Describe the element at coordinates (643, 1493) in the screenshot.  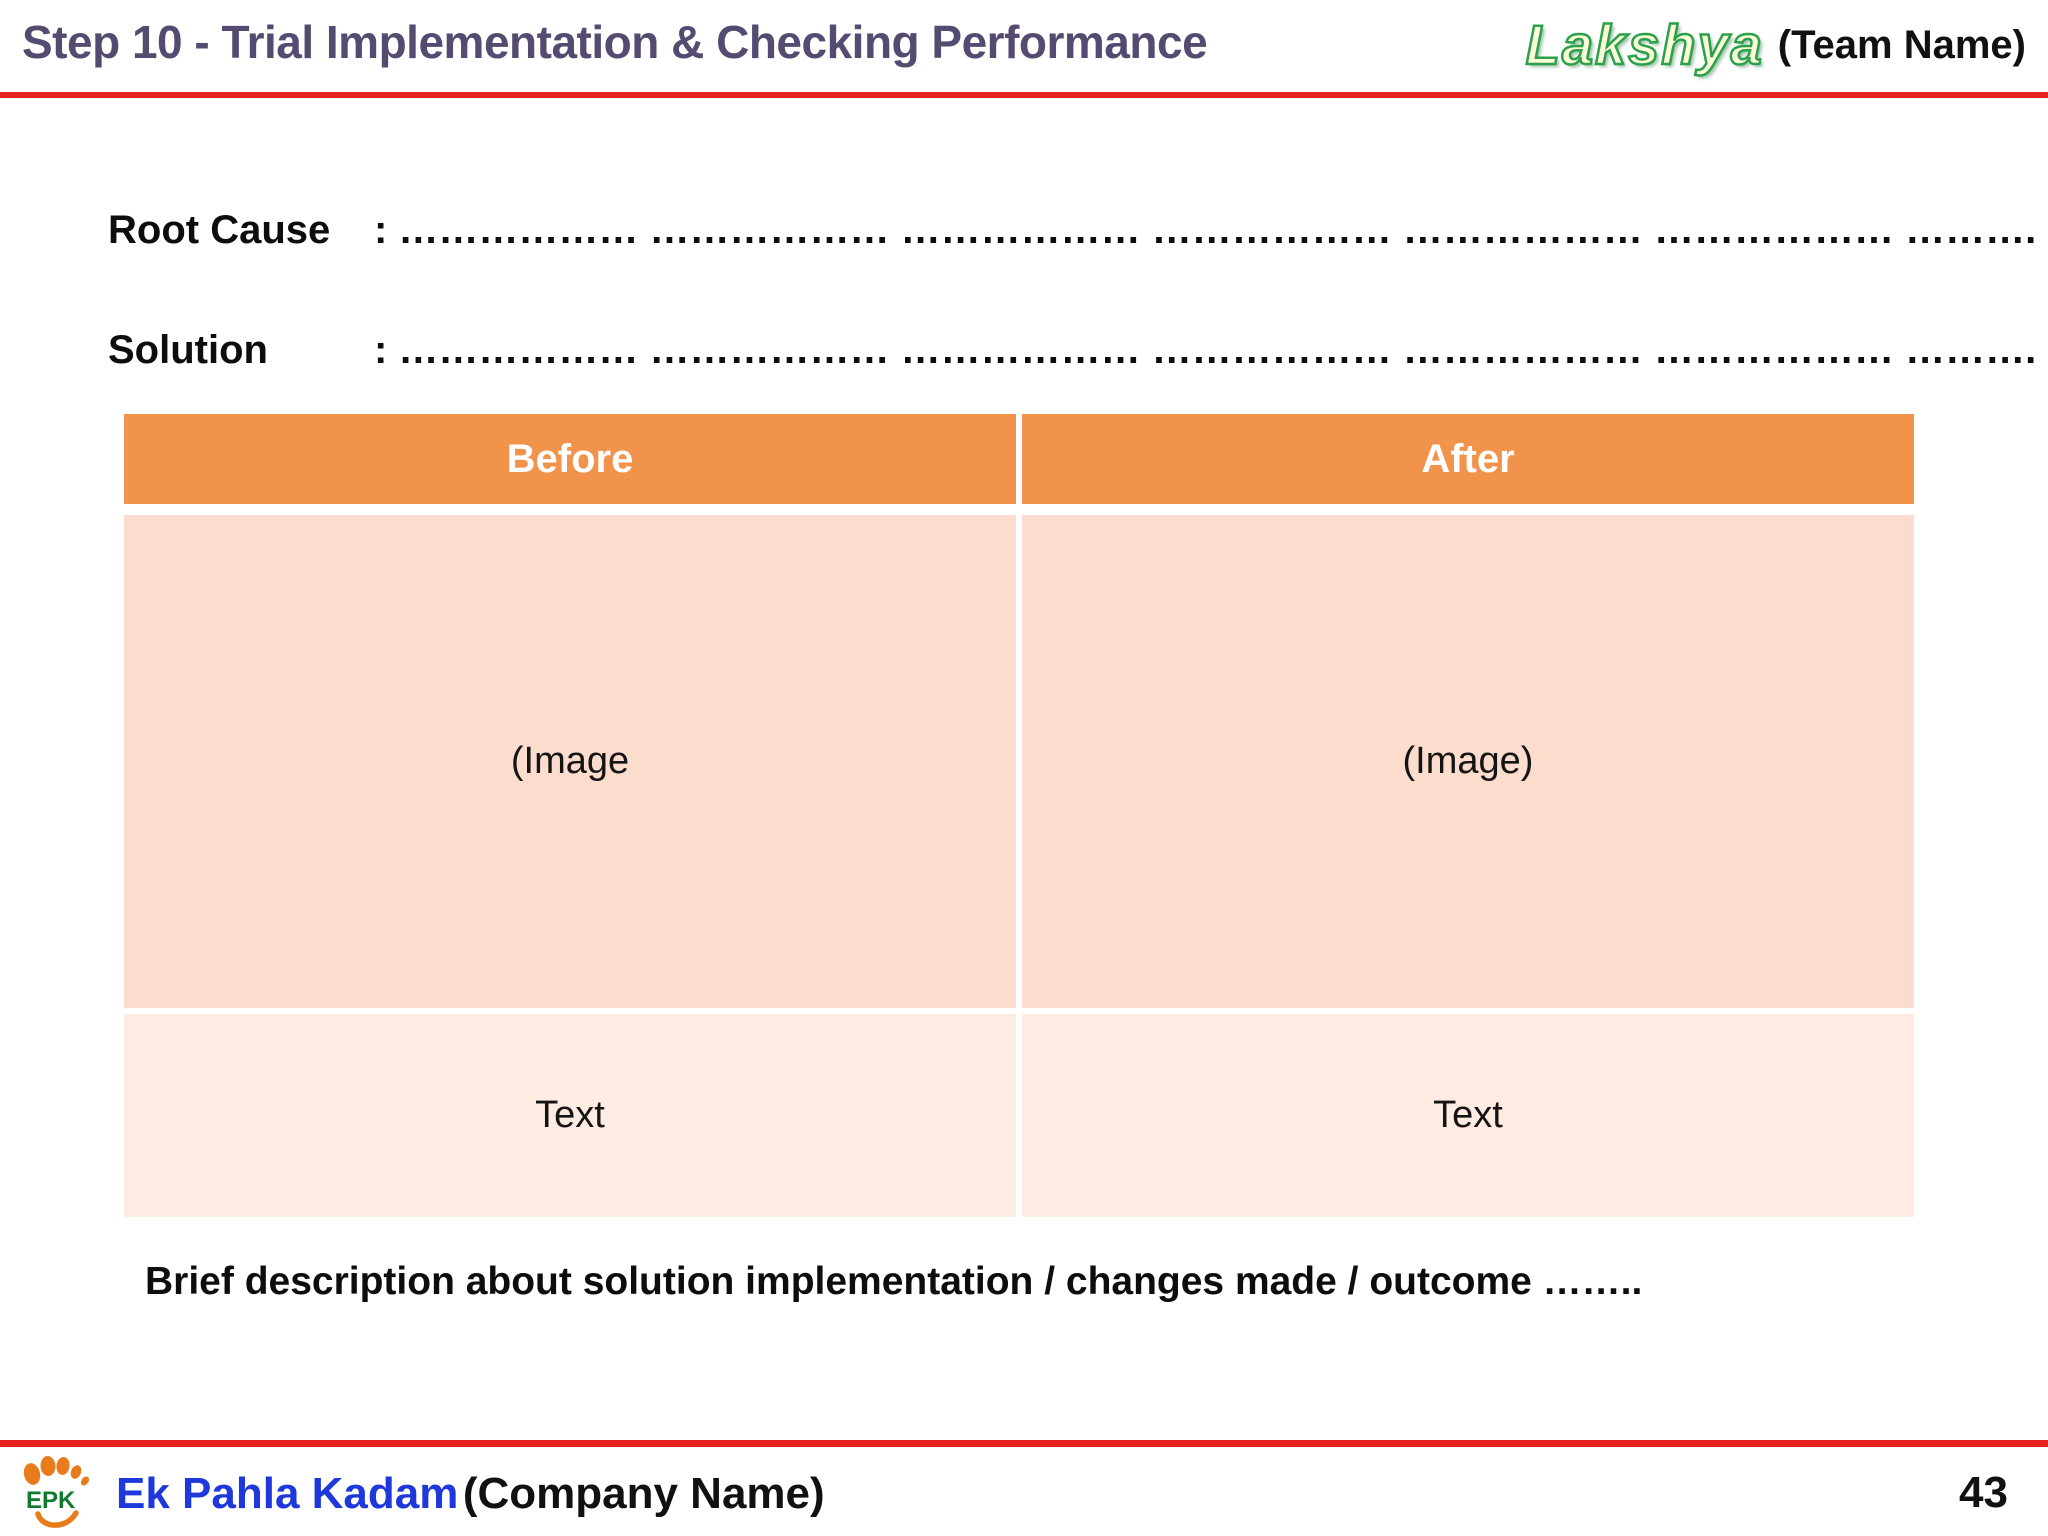
I see `company-name-label: (Company Name)` at that location.